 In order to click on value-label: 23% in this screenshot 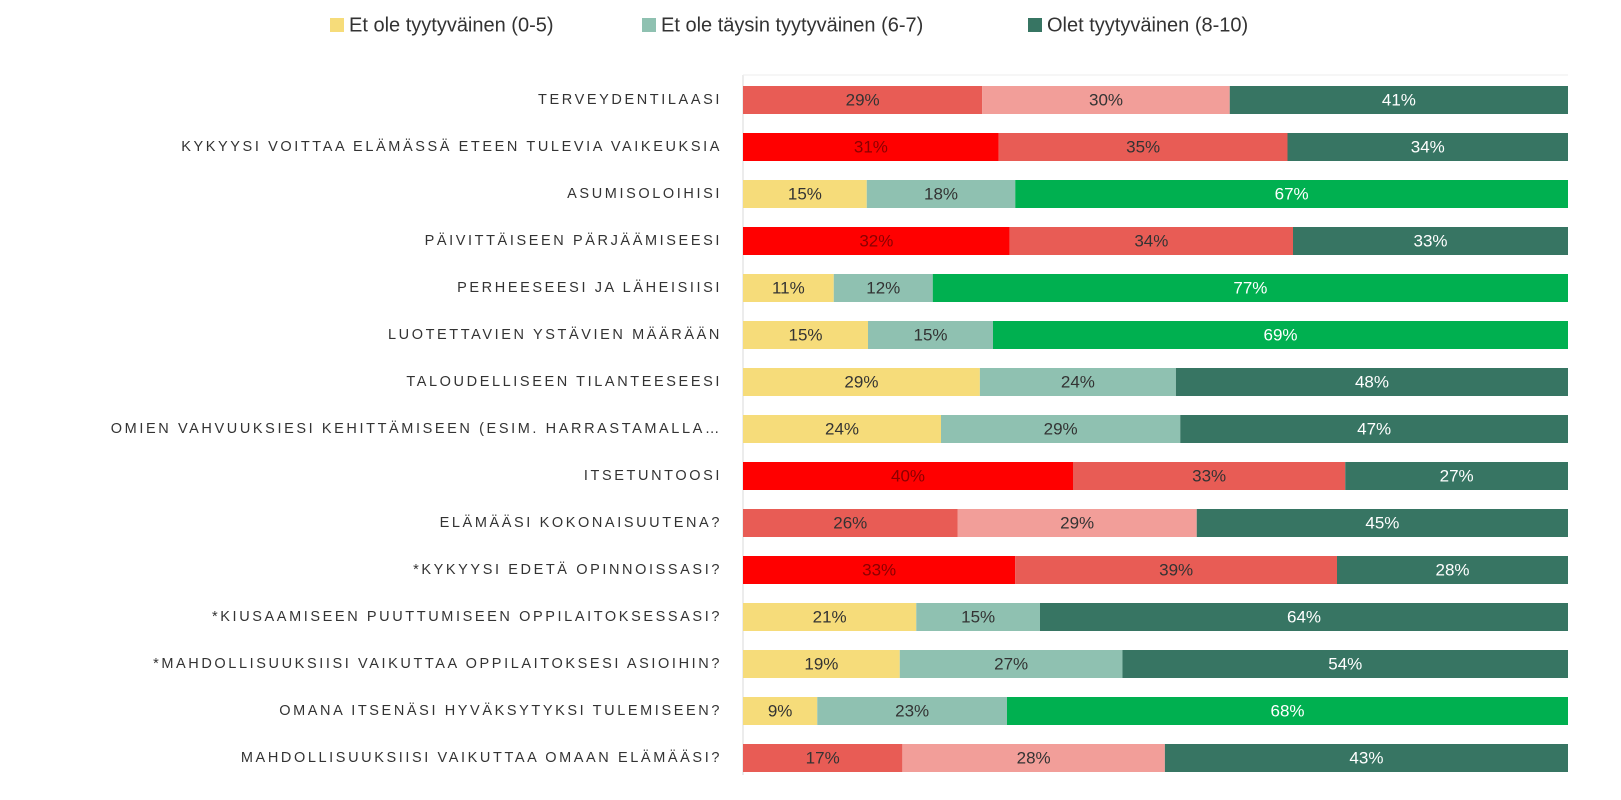, I will do `click(912, 710)`.